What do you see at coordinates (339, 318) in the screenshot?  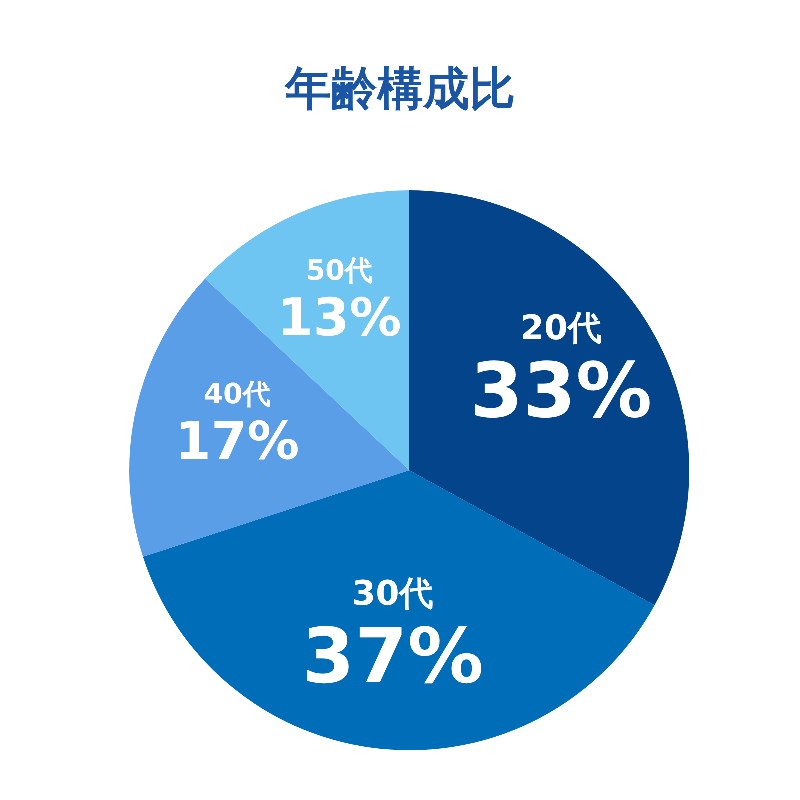 I see `data-label: 13%` at bounding box center [339, 318].